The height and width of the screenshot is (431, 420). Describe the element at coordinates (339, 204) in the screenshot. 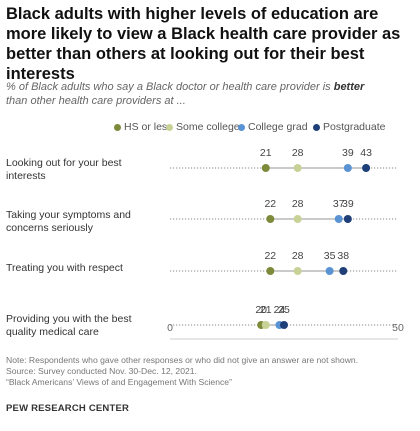

I see `data-label: 37` at that location.